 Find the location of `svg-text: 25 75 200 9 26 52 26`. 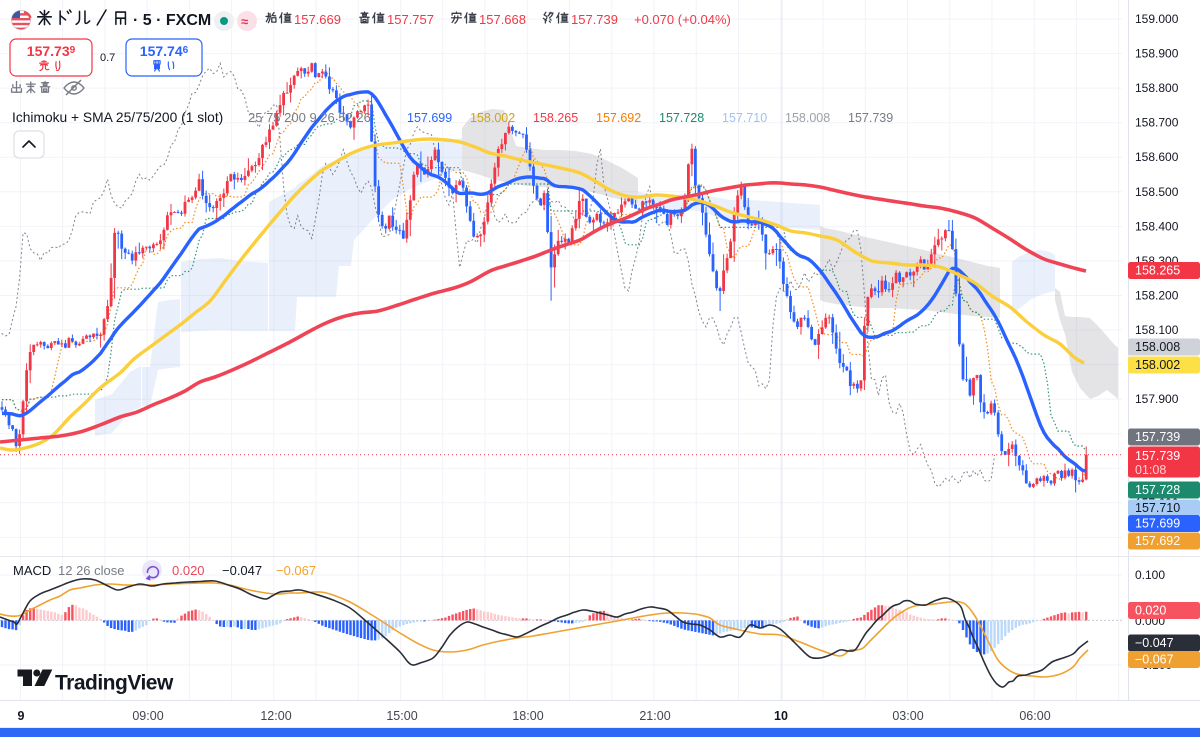

svg-text: 25 75 200 9 26 52 26 is located at coordinates (309, 117).